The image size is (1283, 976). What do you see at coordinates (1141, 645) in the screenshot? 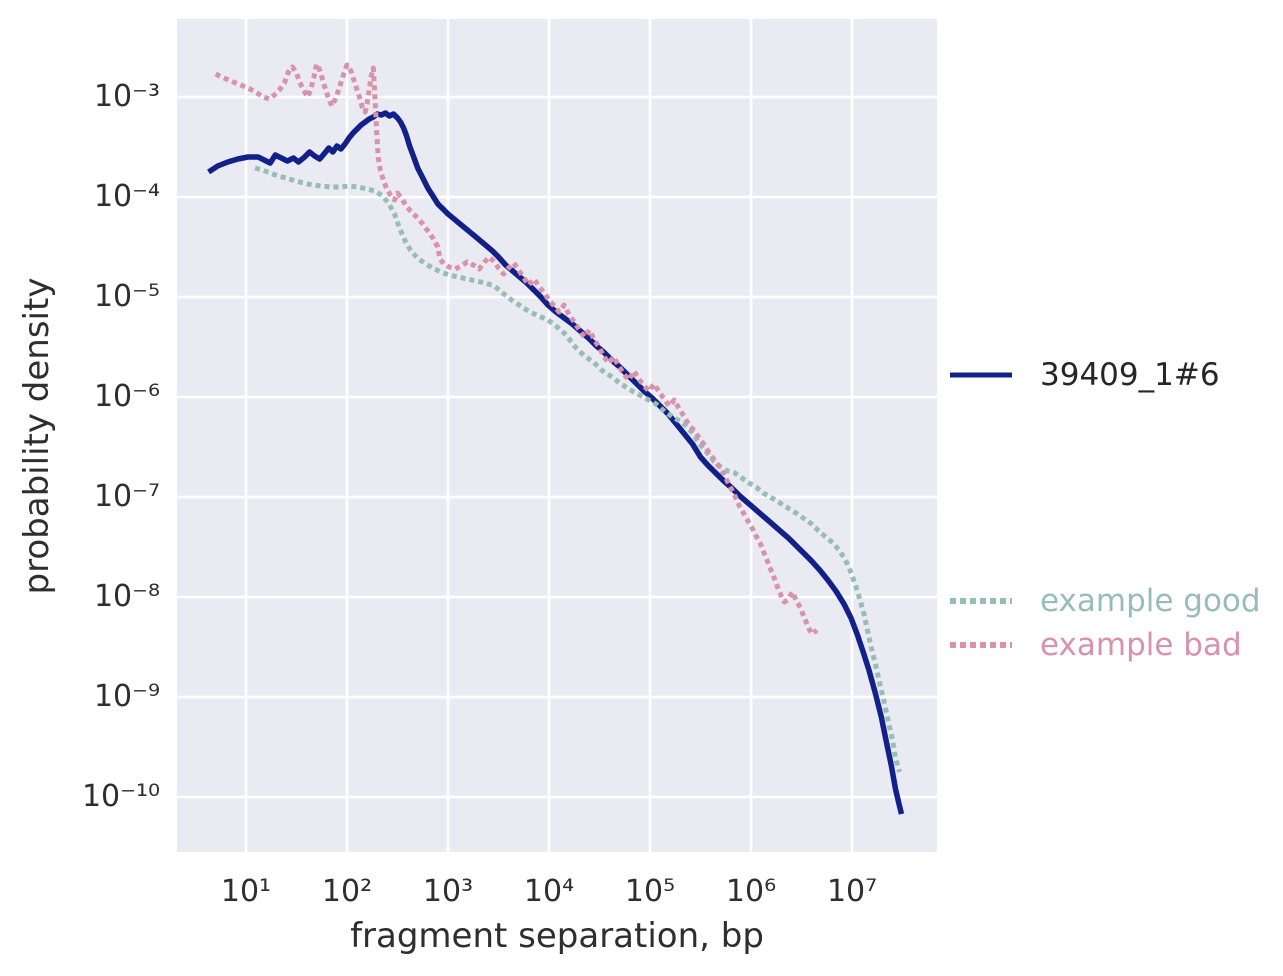
I see `legend-example-bad-label: example bad` at bounding box center [1141, 645].